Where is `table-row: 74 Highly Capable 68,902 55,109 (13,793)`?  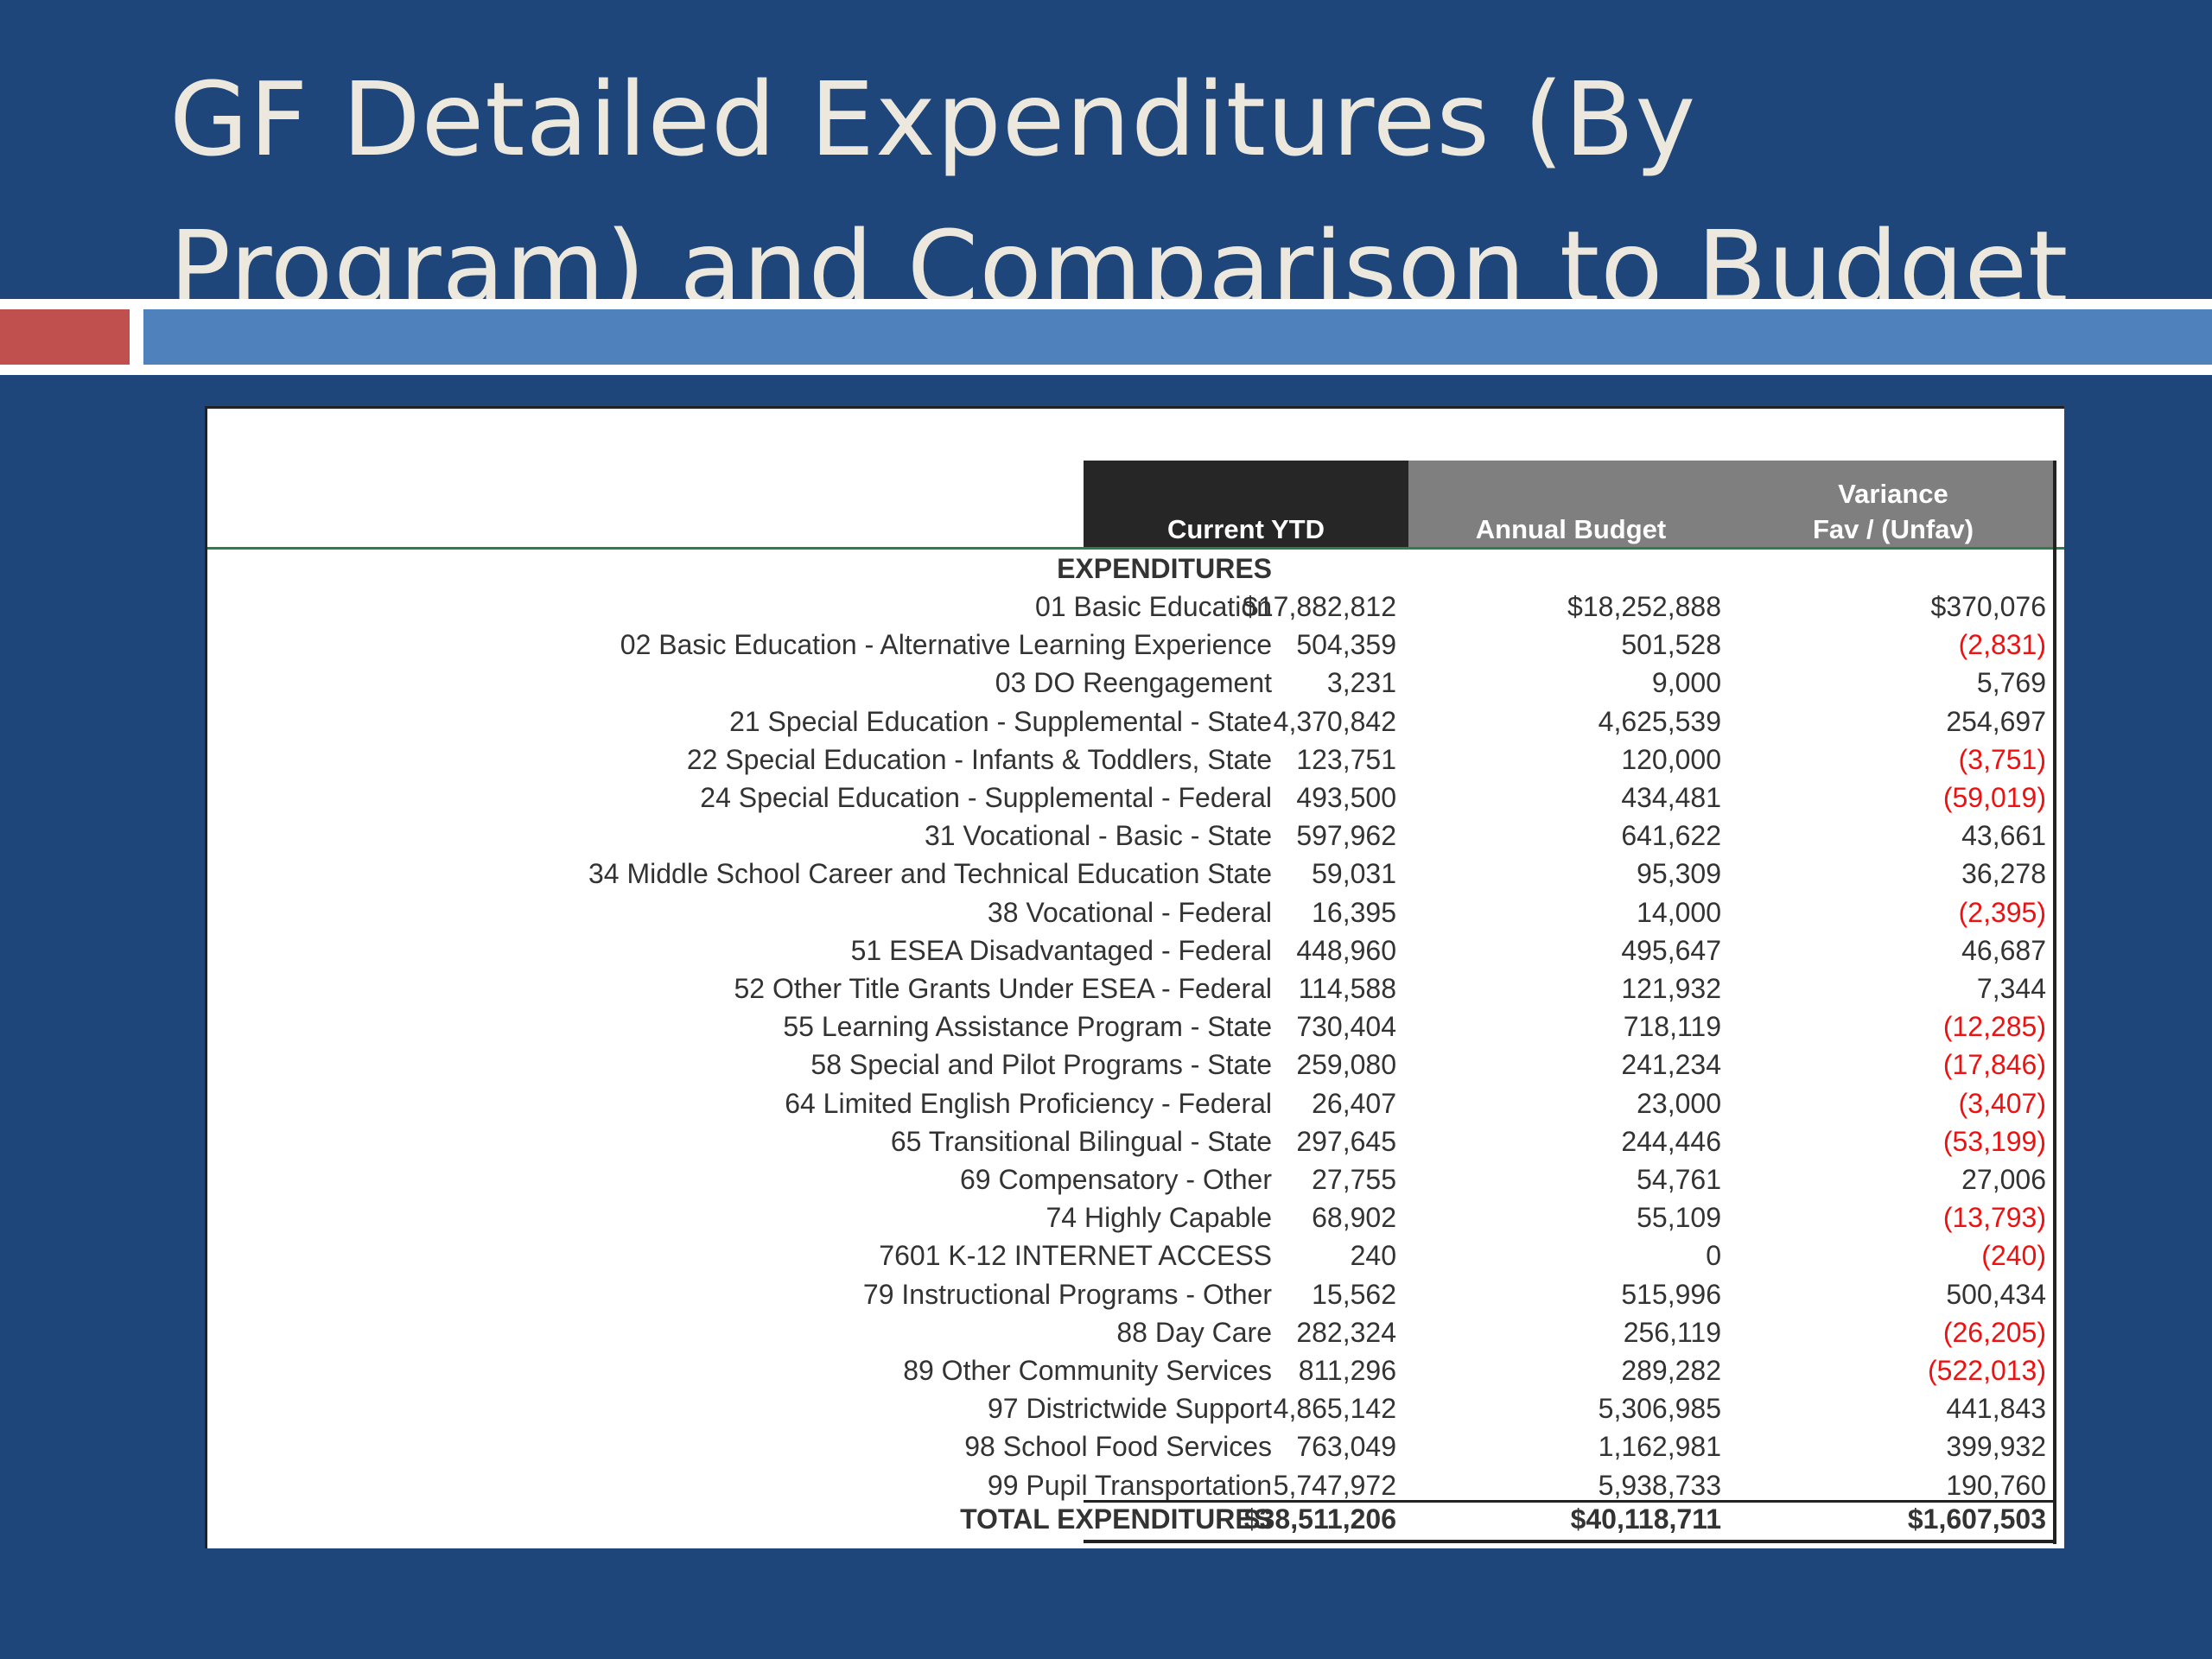 table-row: 74 Highly Capable 68,902 55,109 (13,793) is located at coordinates (1130, 1221).